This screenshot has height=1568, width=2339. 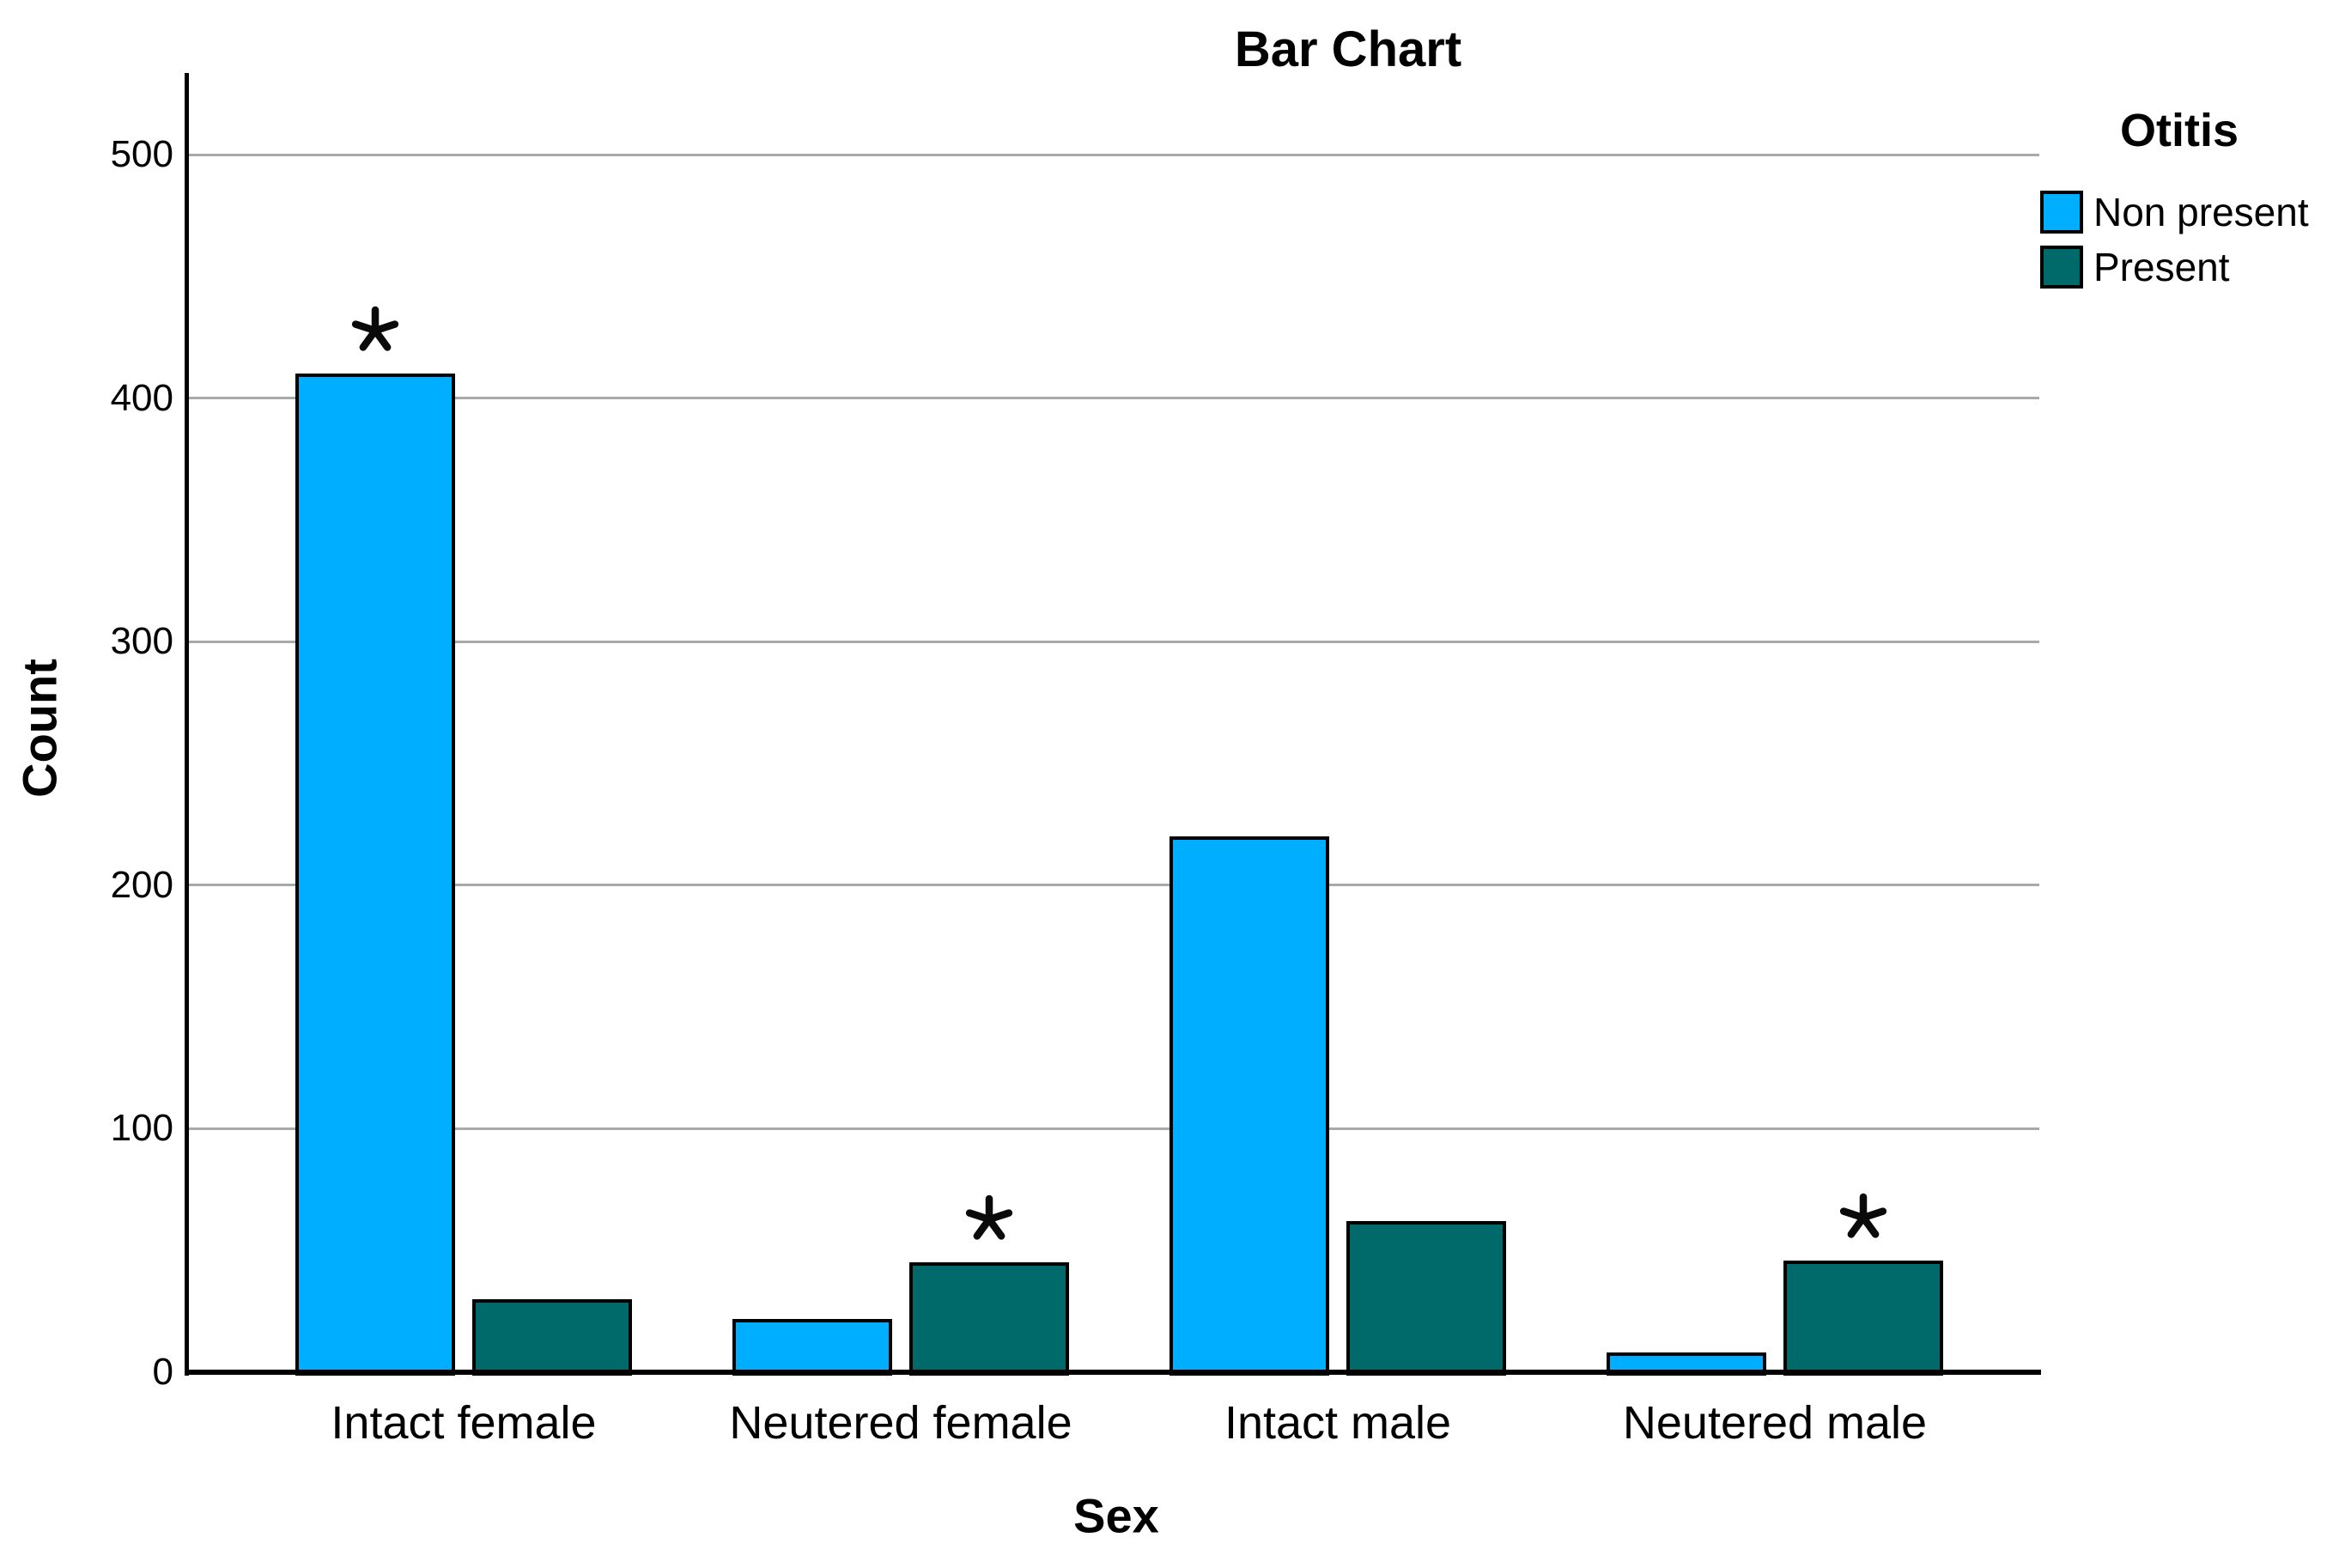 What do you see at coordinates (187, 724) in the screenshot?
I see `y-axis-line` at bounding box center [187, 724].